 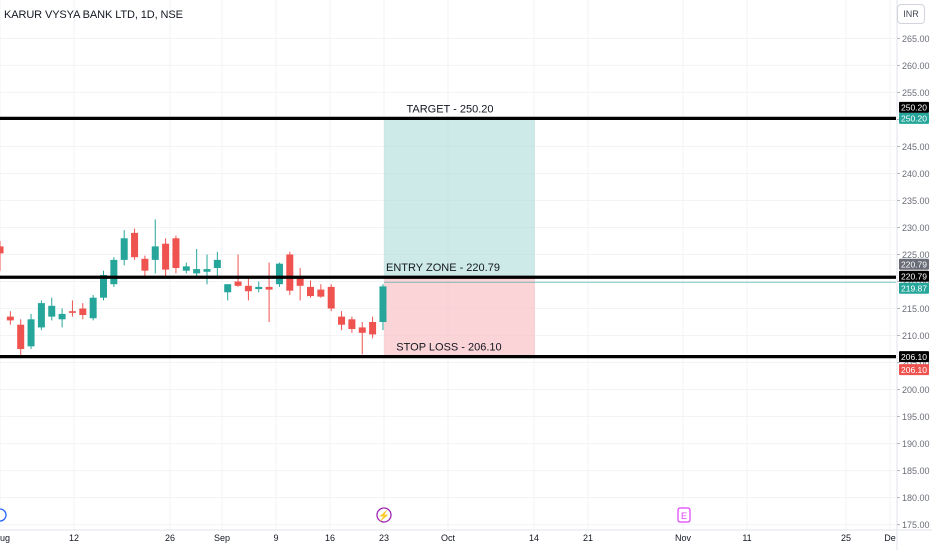 I want to click on stop-axis-label-text: 206.10, so click(x=914, y=357).